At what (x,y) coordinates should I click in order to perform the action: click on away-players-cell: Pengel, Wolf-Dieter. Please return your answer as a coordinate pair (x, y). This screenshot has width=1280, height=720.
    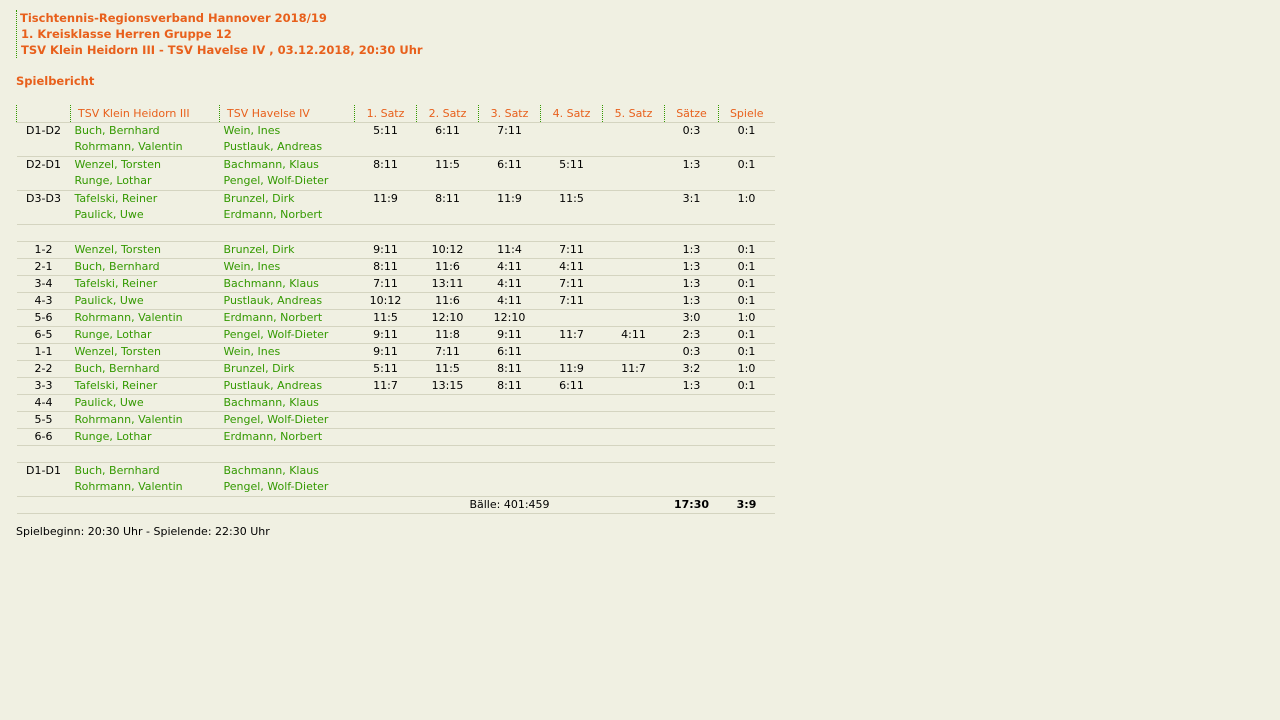
    Looking at the image, I should click on (287, 335).